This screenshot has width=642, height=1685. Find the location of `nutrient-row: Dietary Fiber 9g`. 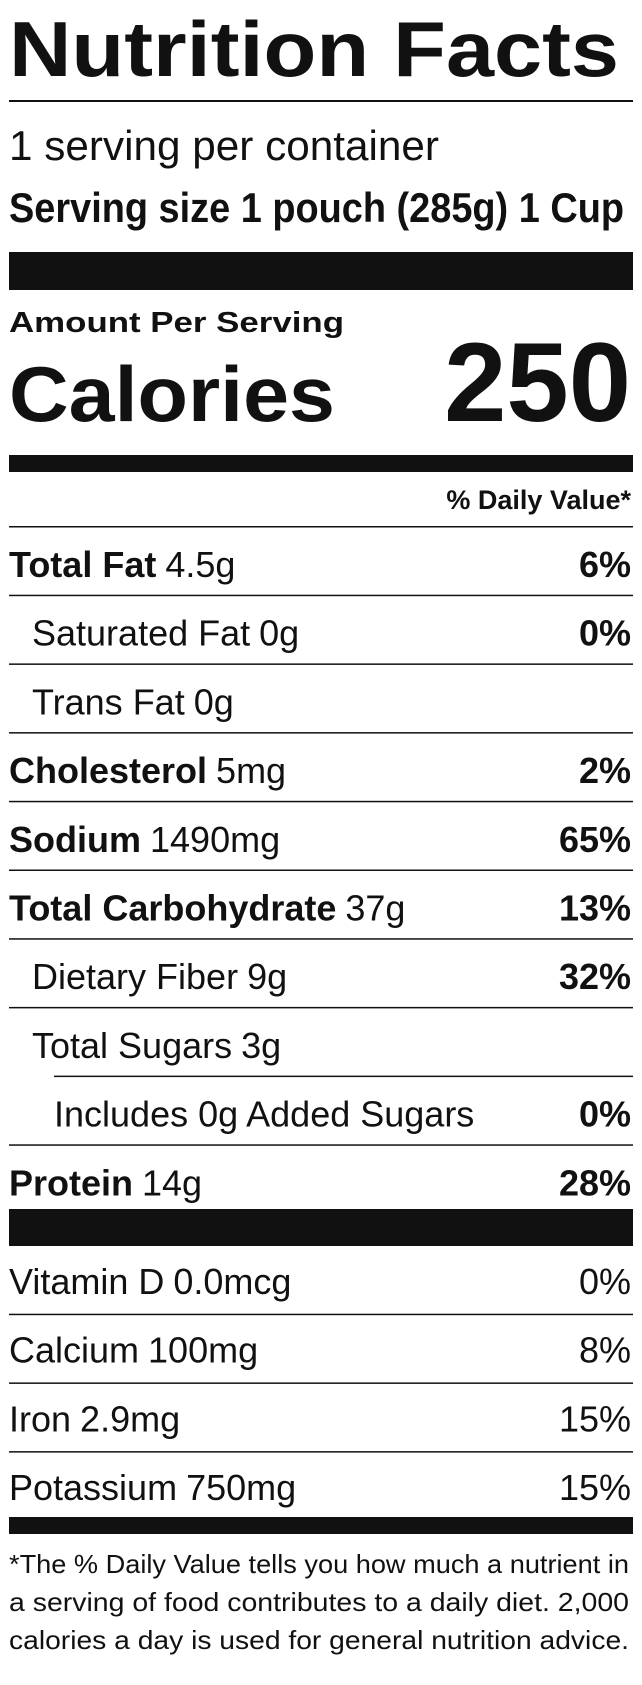

nutrient-row: Dietary Fiber 9g is located at coordinates (159, 976).